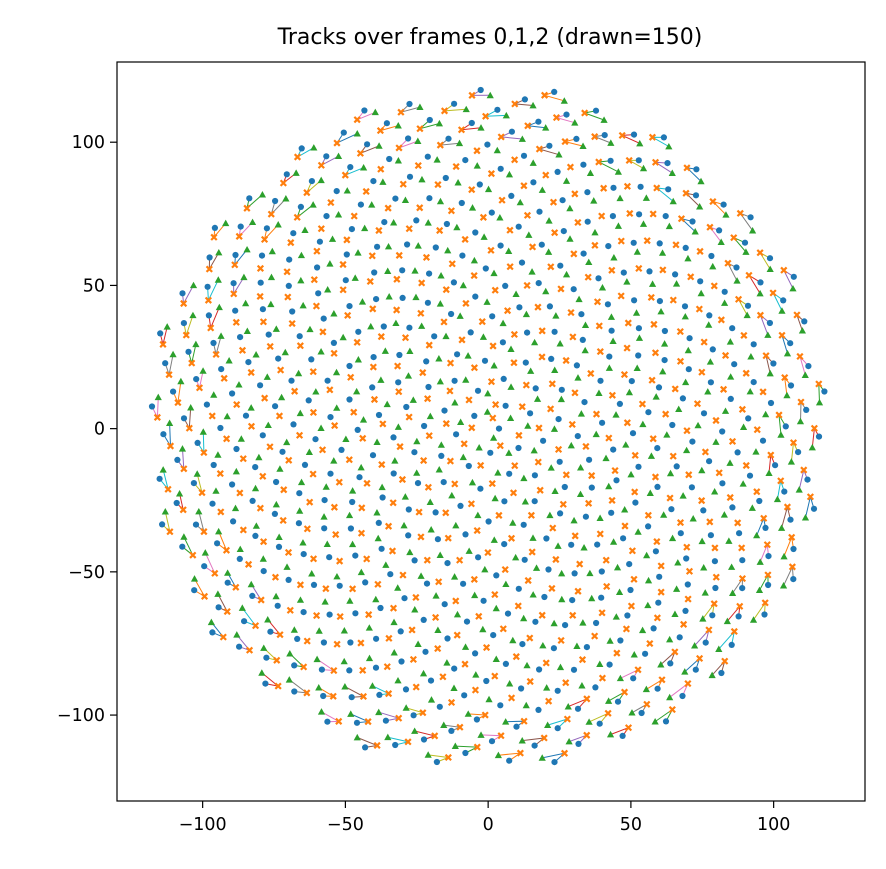  Describe the element at coordinates (773, 825) in the screenshot. I see `x-tick-label: 100` at that location.